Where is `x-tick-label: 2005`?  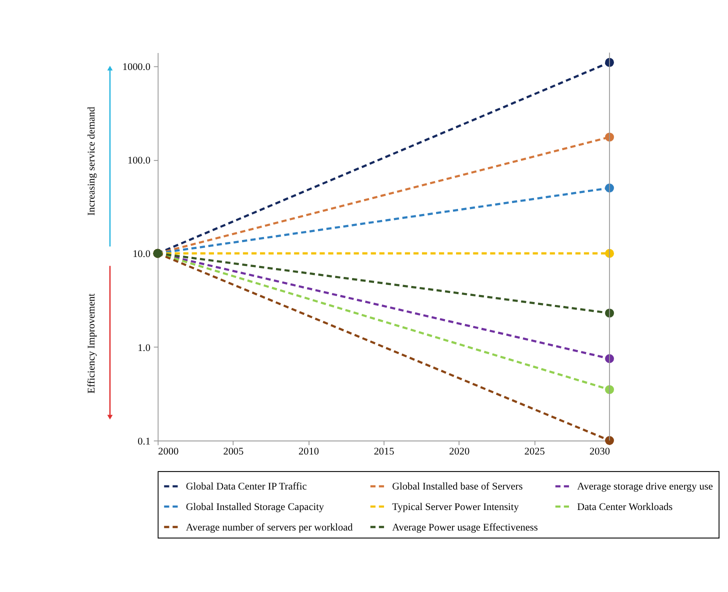 x-tick-label: 2005 is located at coordinates (233, 452).